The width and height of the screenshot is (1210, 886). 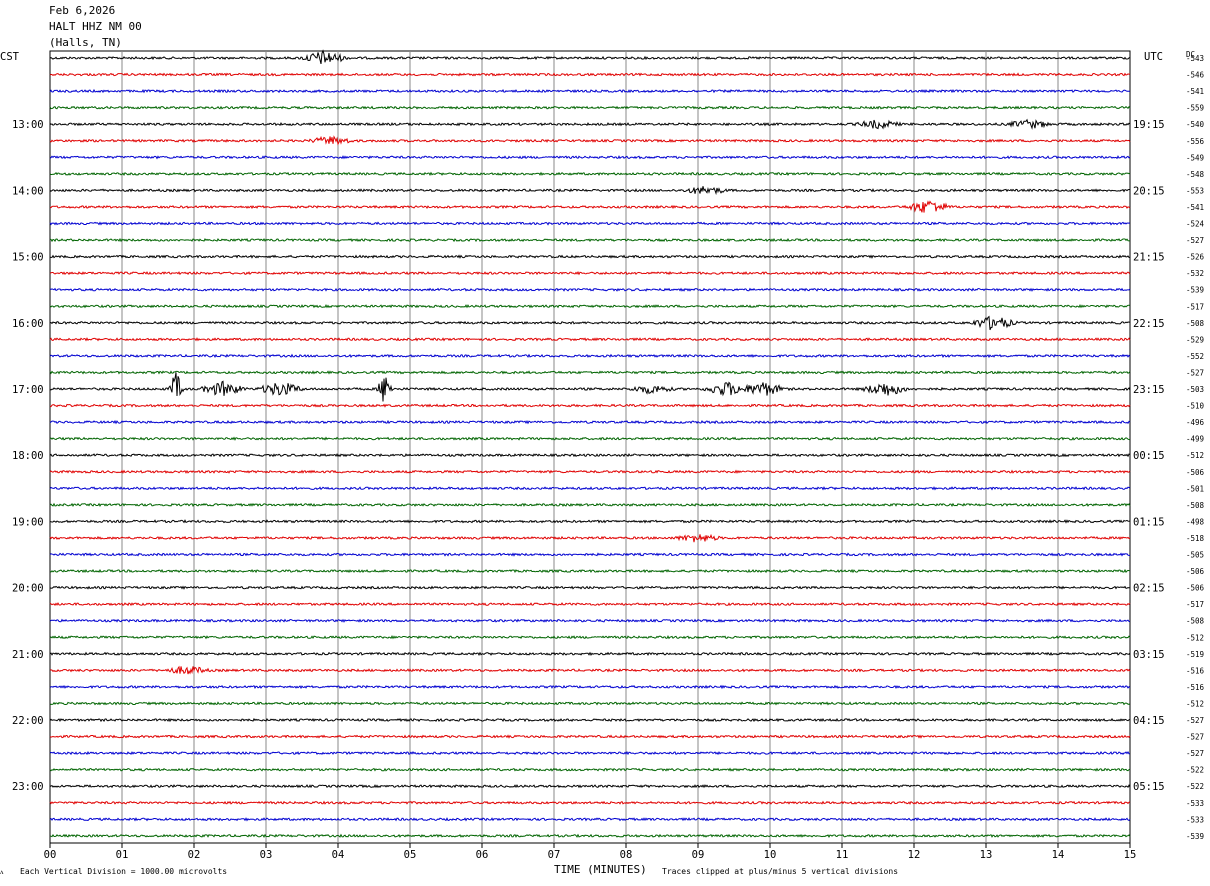 I want to click on right-hour-label: 21:15, so click(x=1149, y=258).